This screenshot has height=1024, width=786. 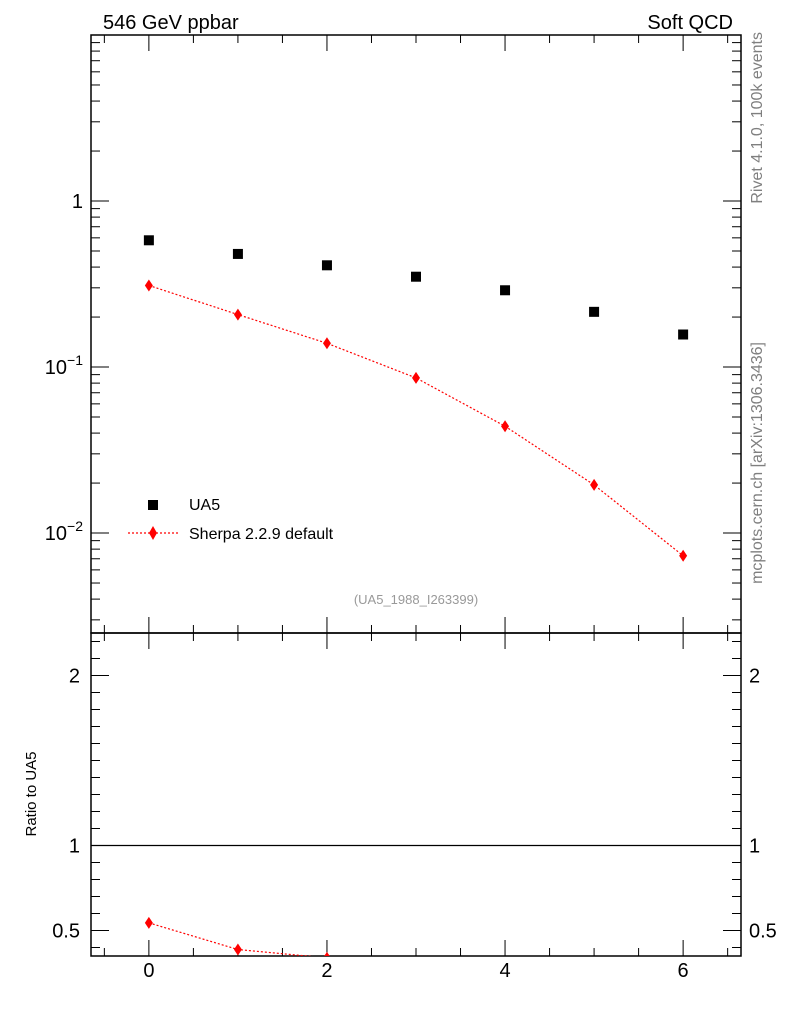 I want to click on header-left: 546 GeV ppbar, so click(x=171, y=23).